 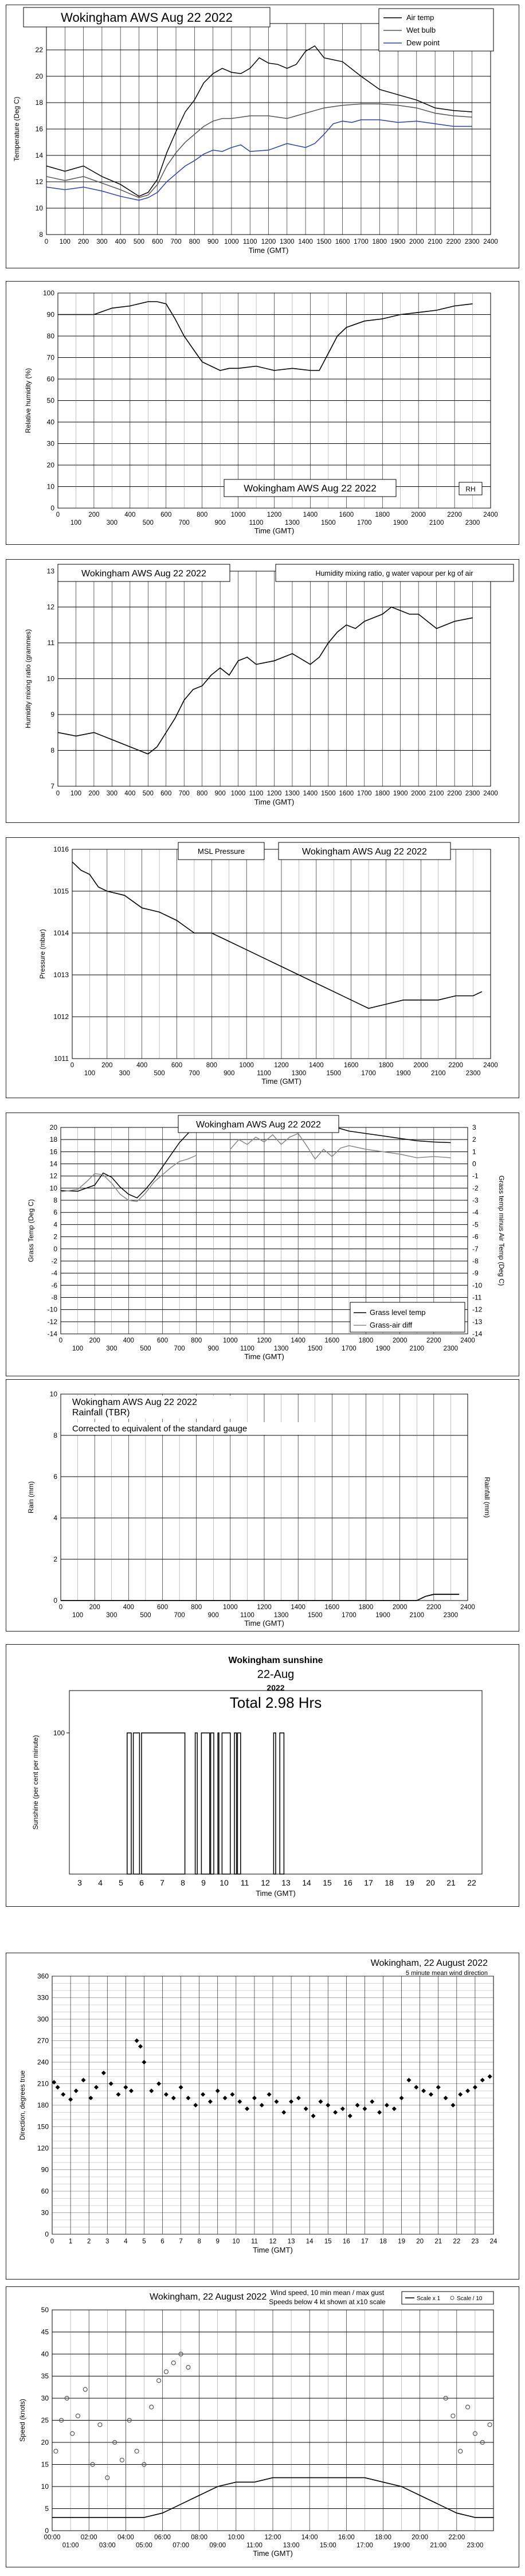 I want to click on y-tick-label: 12, so click(x=40, y=182).